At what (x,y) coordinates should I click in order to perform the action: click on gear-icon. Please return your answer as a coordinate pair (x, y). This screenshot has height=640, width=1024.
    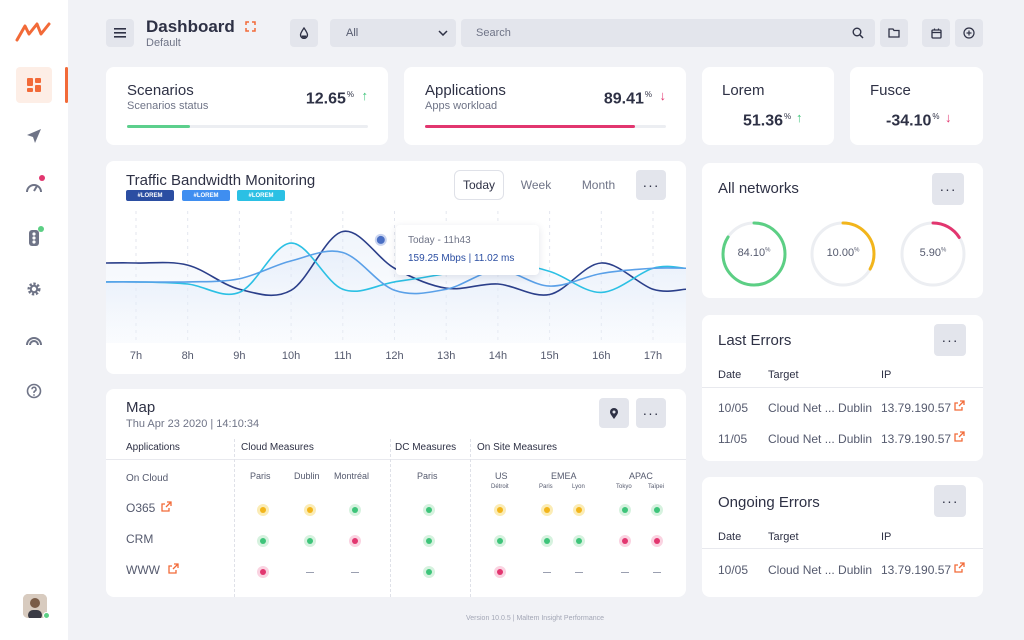
    Looking at the image, I should click on (34, 289).